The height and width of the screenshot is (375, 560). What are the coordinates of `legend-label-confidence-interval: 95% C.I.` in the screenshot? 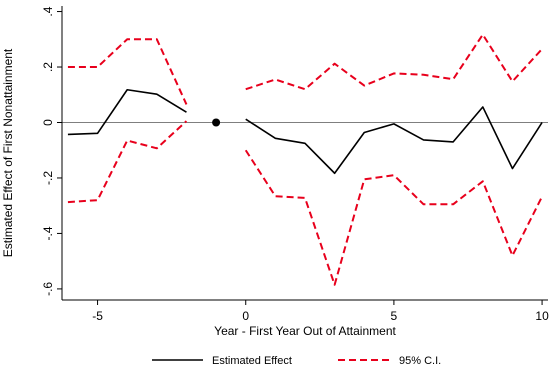 It's located at (420, 361).